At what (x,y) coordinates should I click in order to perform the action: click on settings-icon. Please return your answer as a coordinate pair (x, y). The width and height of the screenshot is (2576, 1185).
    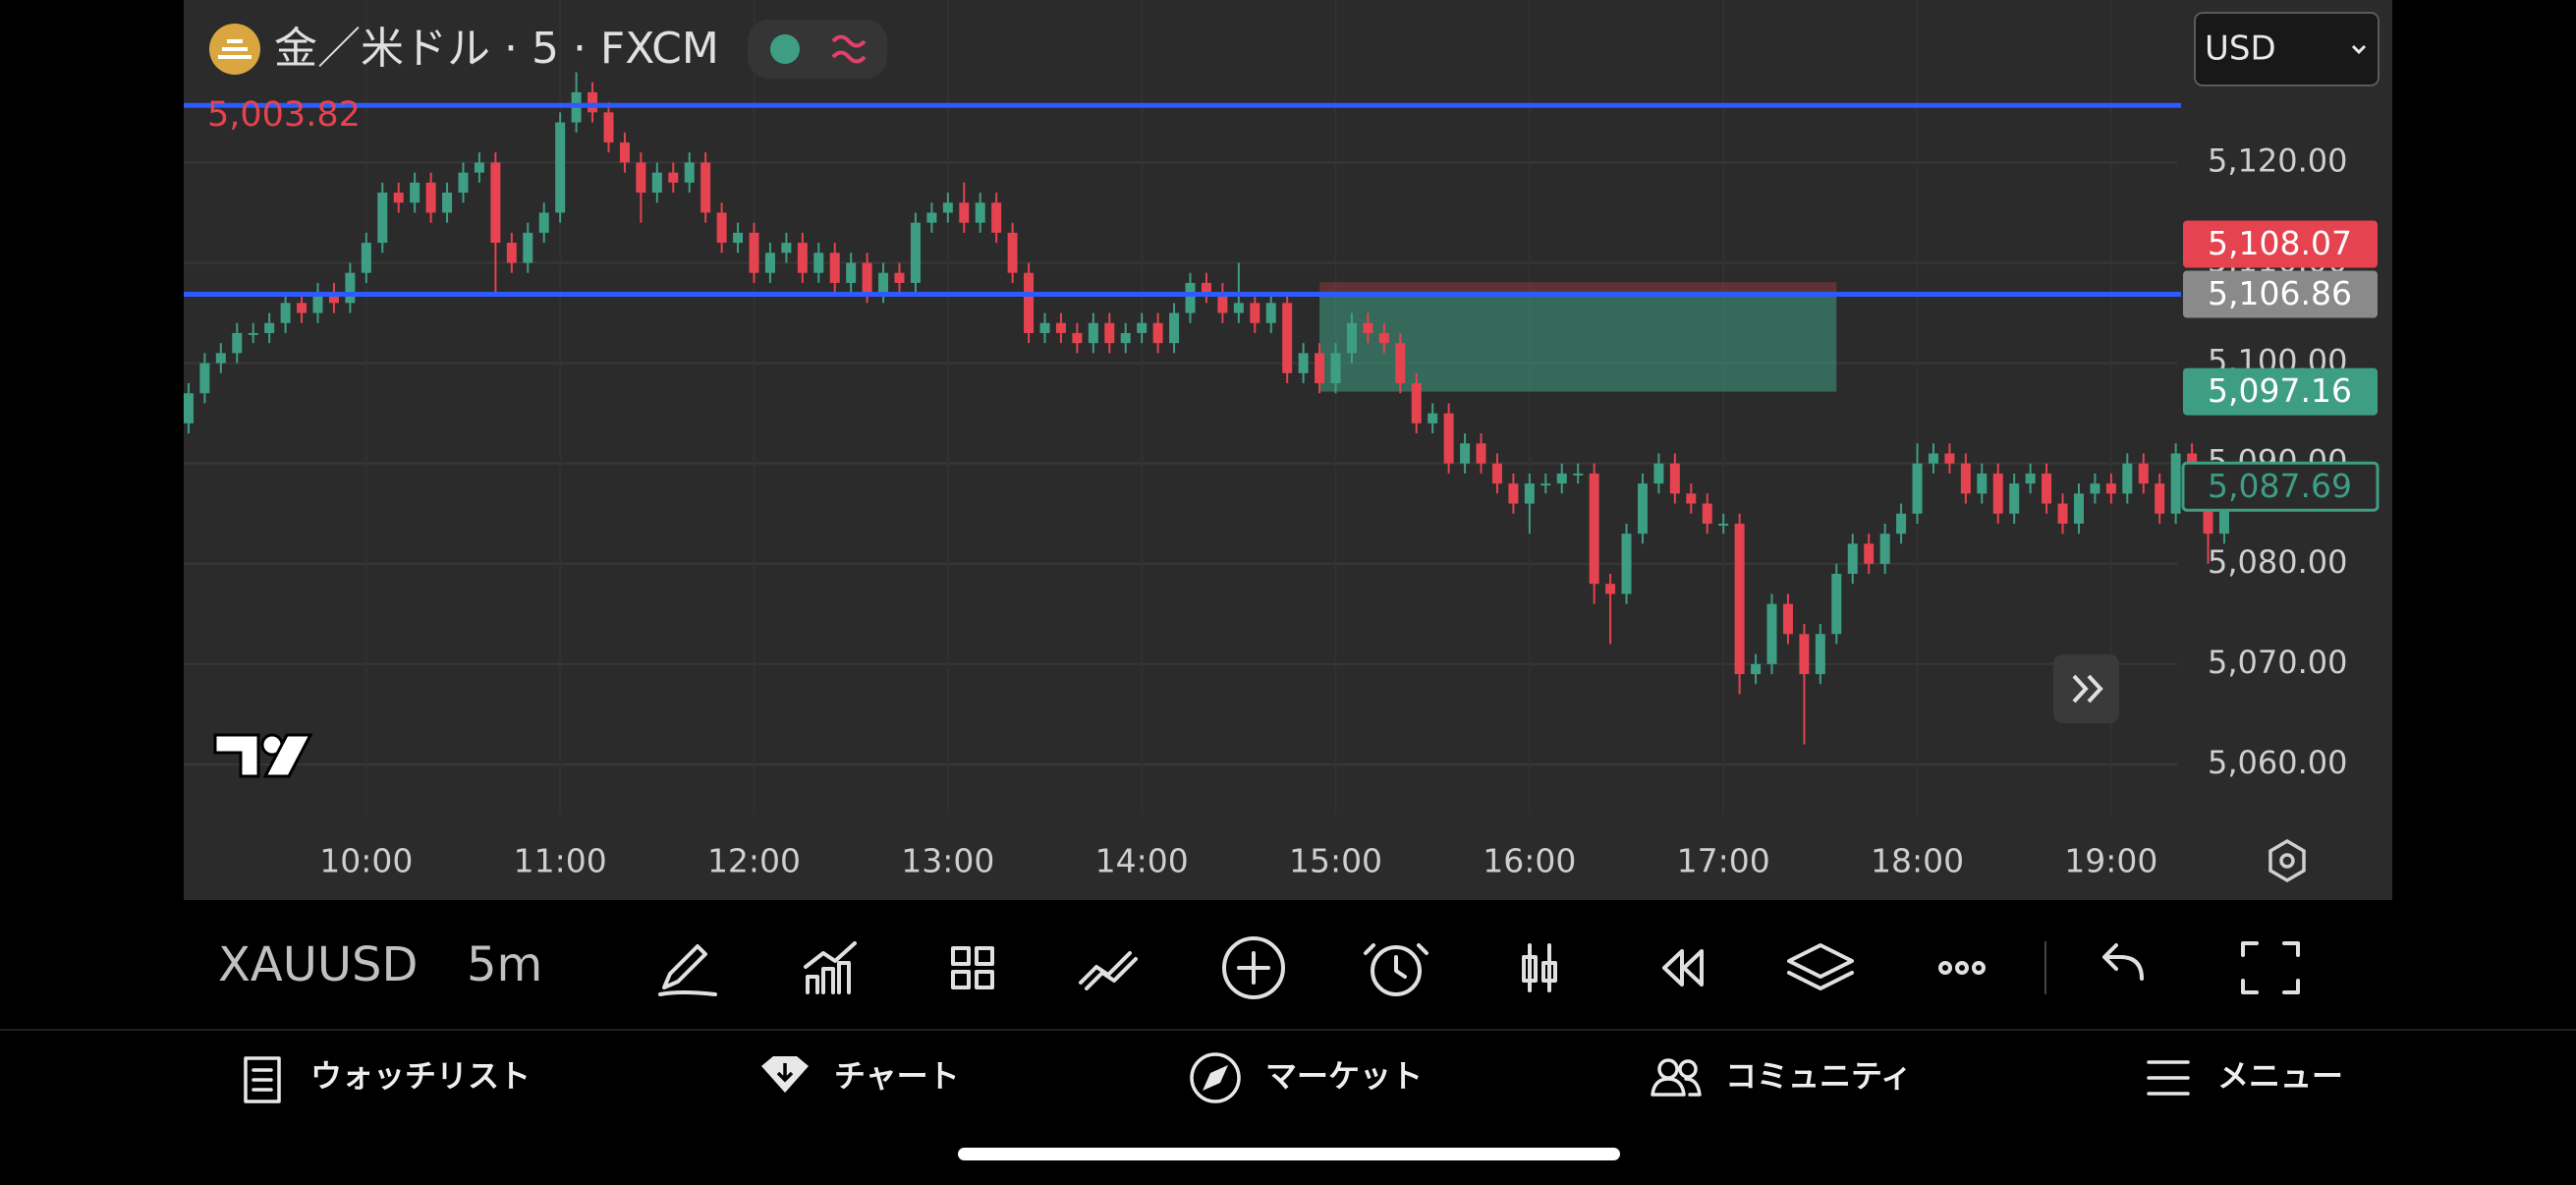
    Looking at the image, I should click on (2287, 861).